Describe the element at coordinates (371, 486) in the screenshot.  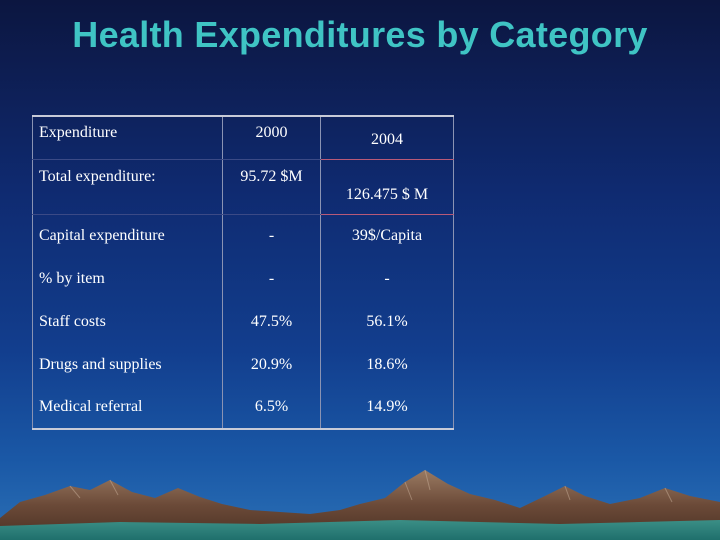
I see `mountain-ridges` at that location.